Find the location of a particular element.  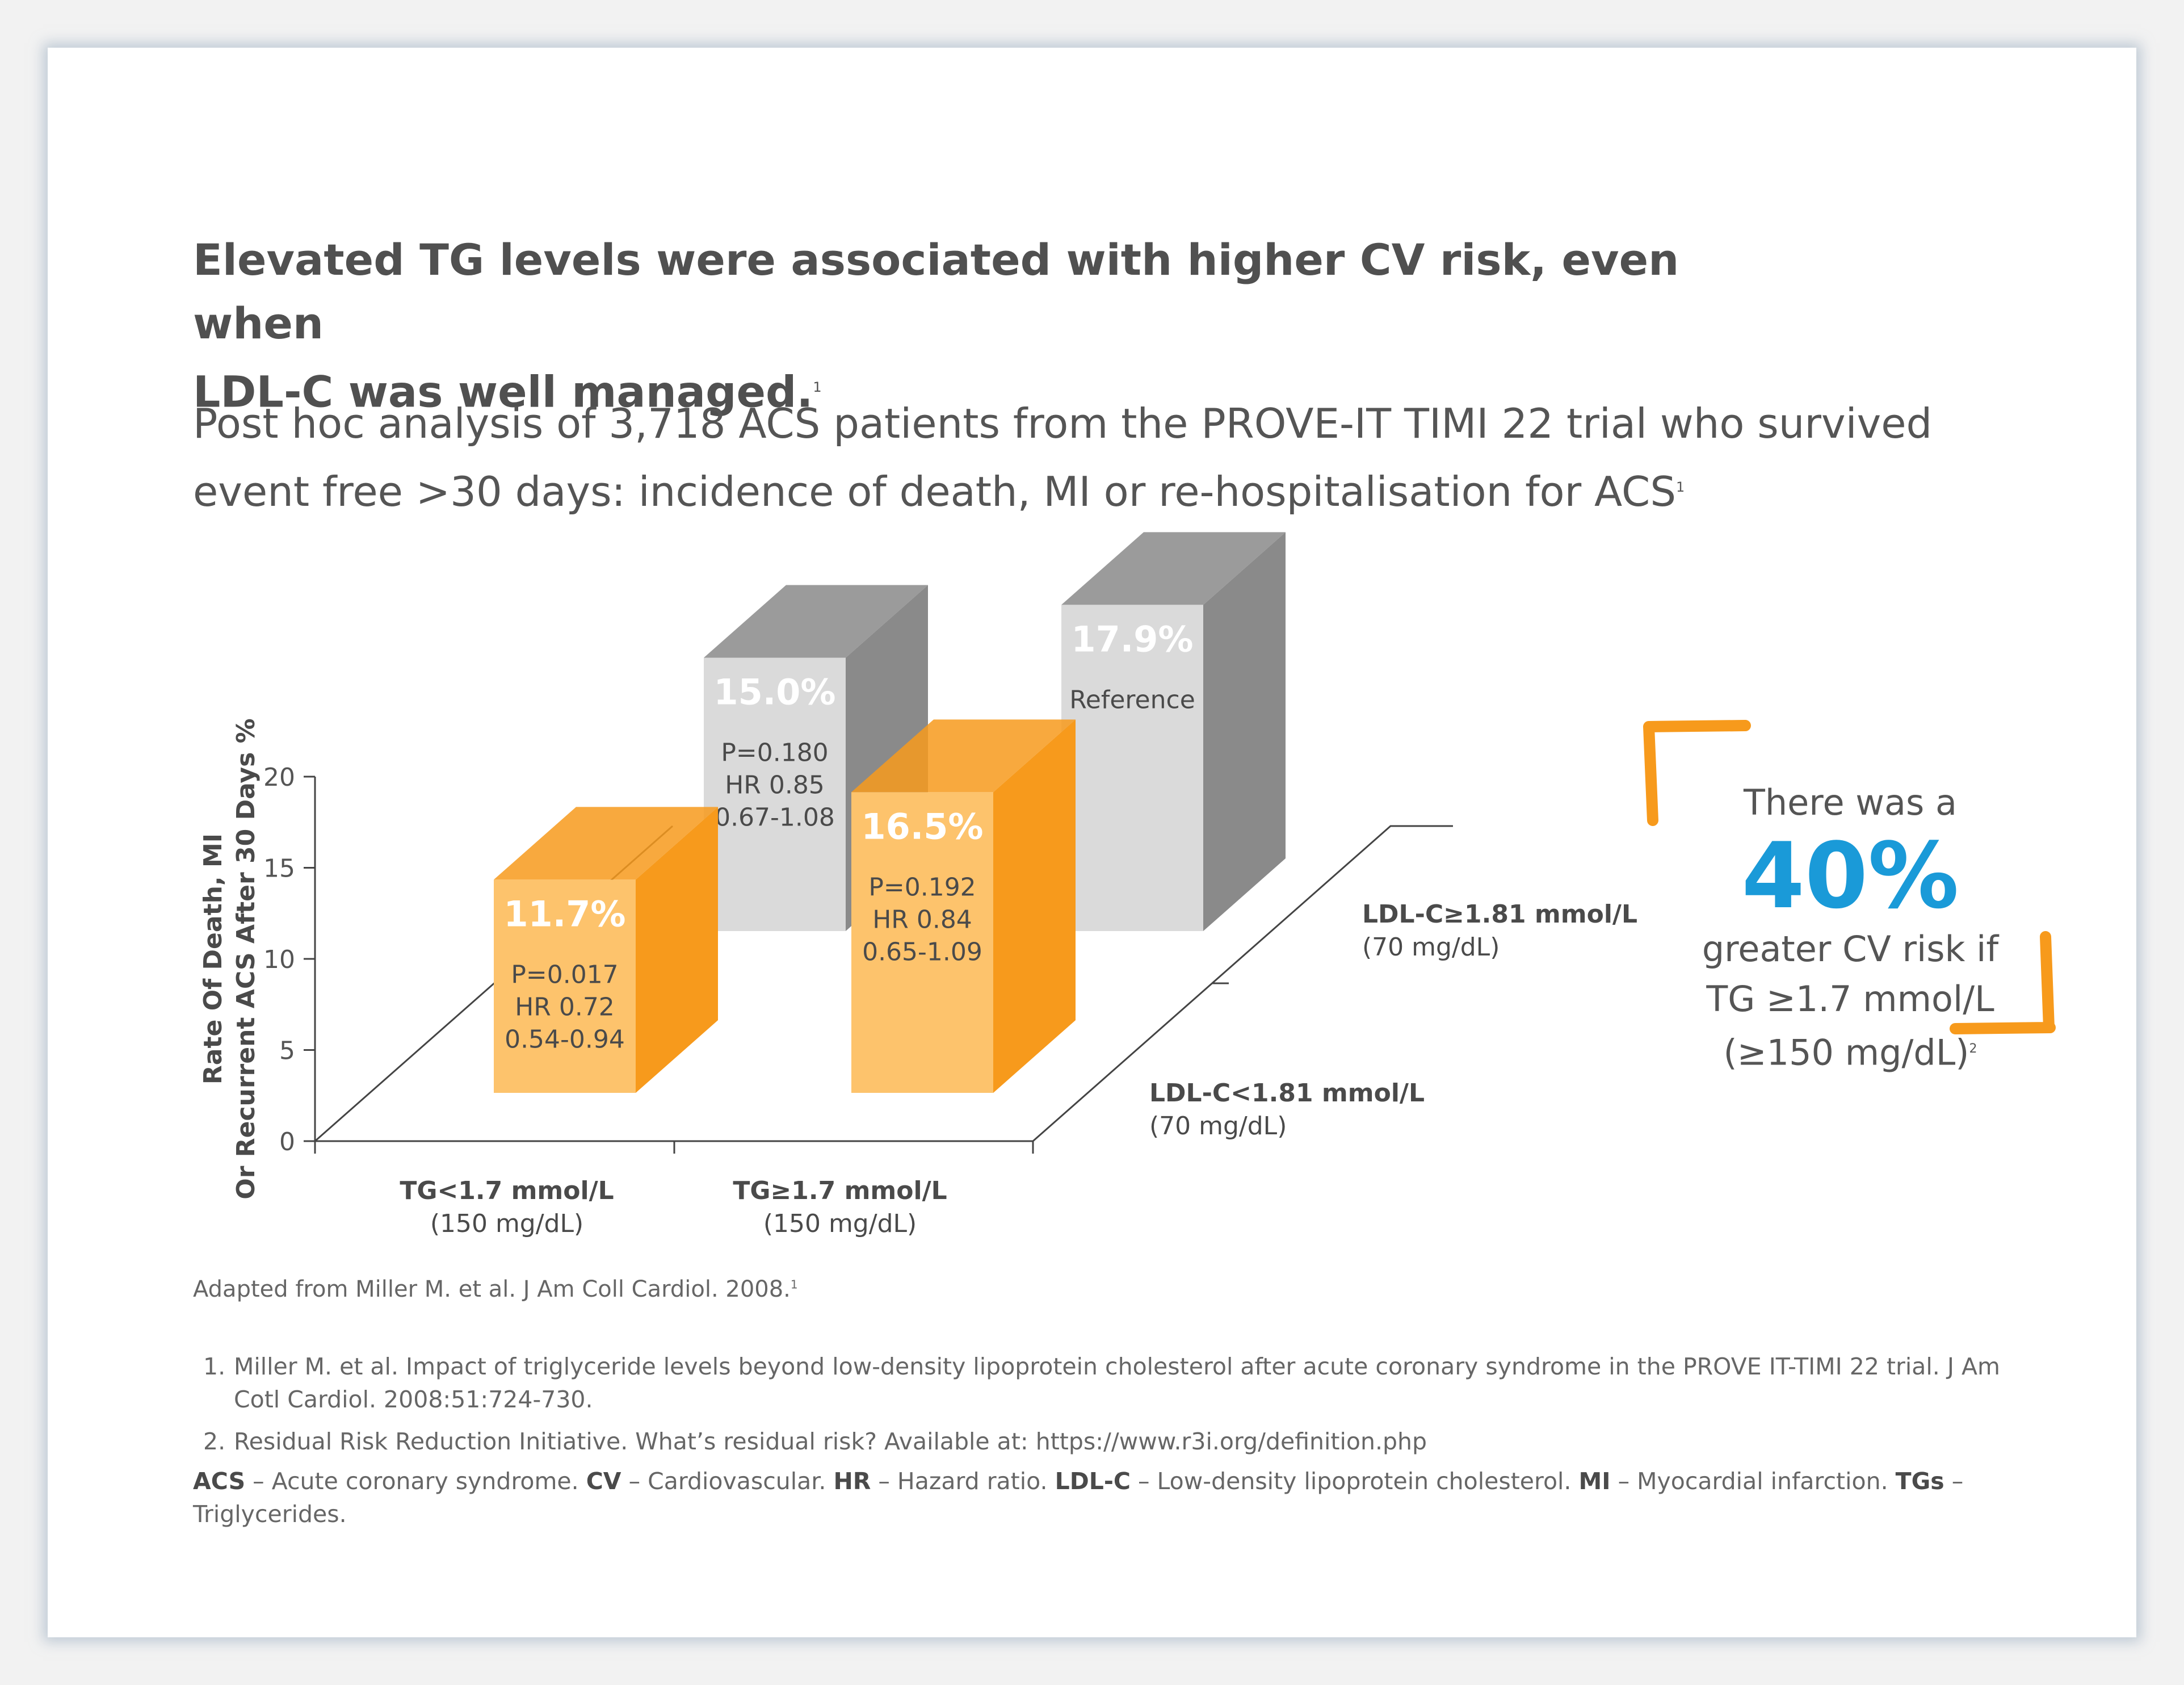

y-tick-label: 20 is located at coordinates (279, 777).